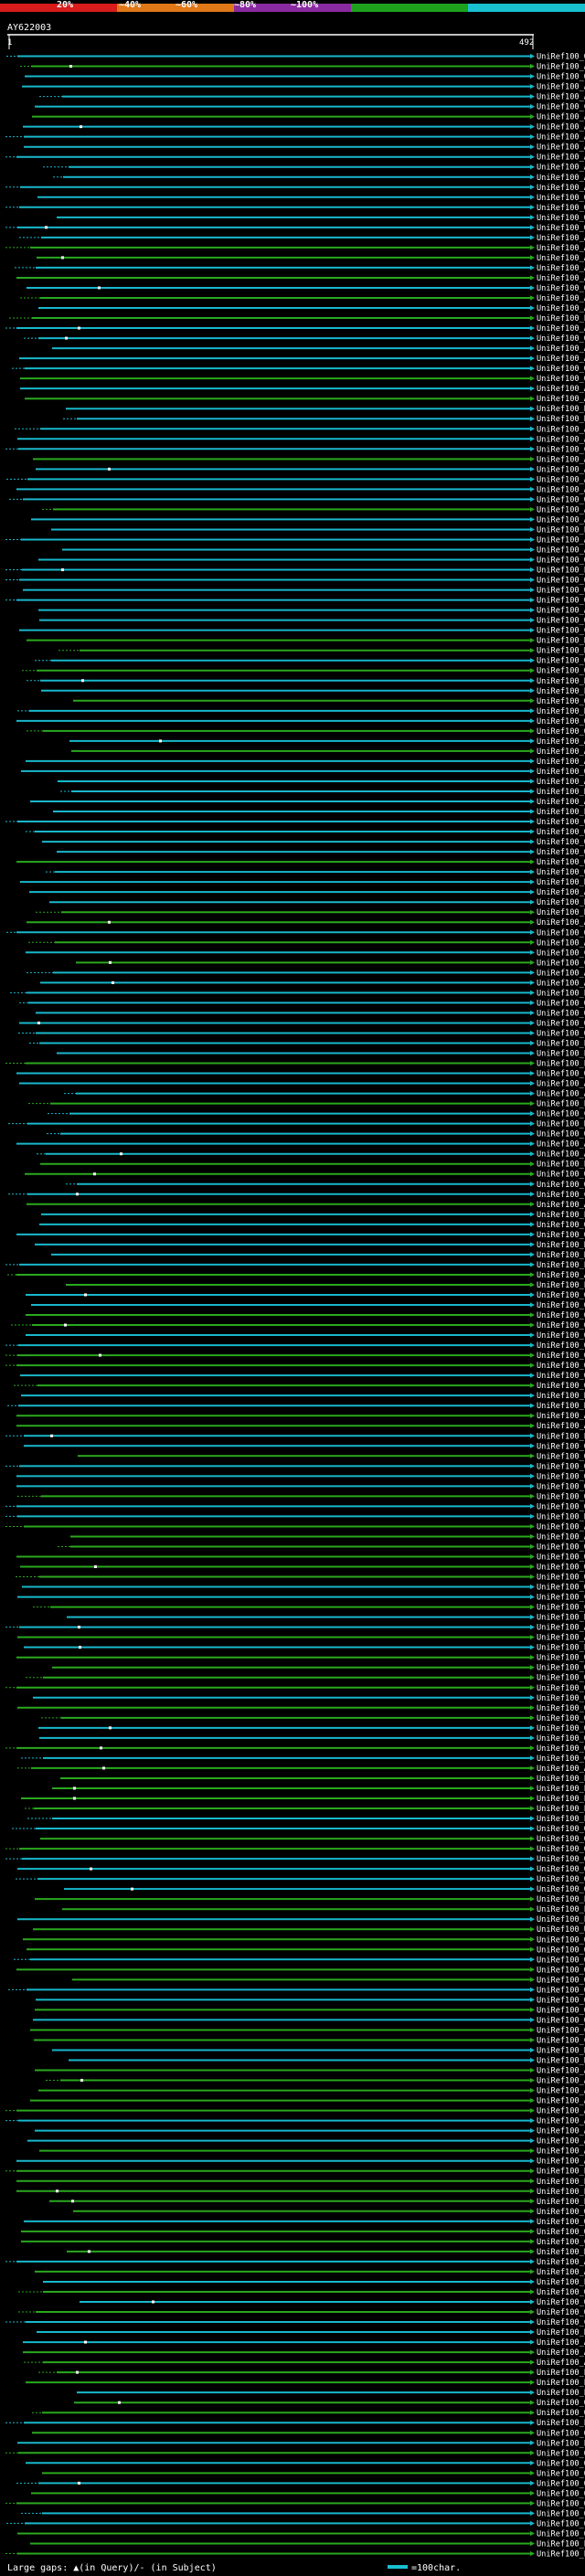 Image resolution: width=585 pixels, height=2576 pixels. I want to click on hit-label: UniRef100_P15195, so click(561, 2192).